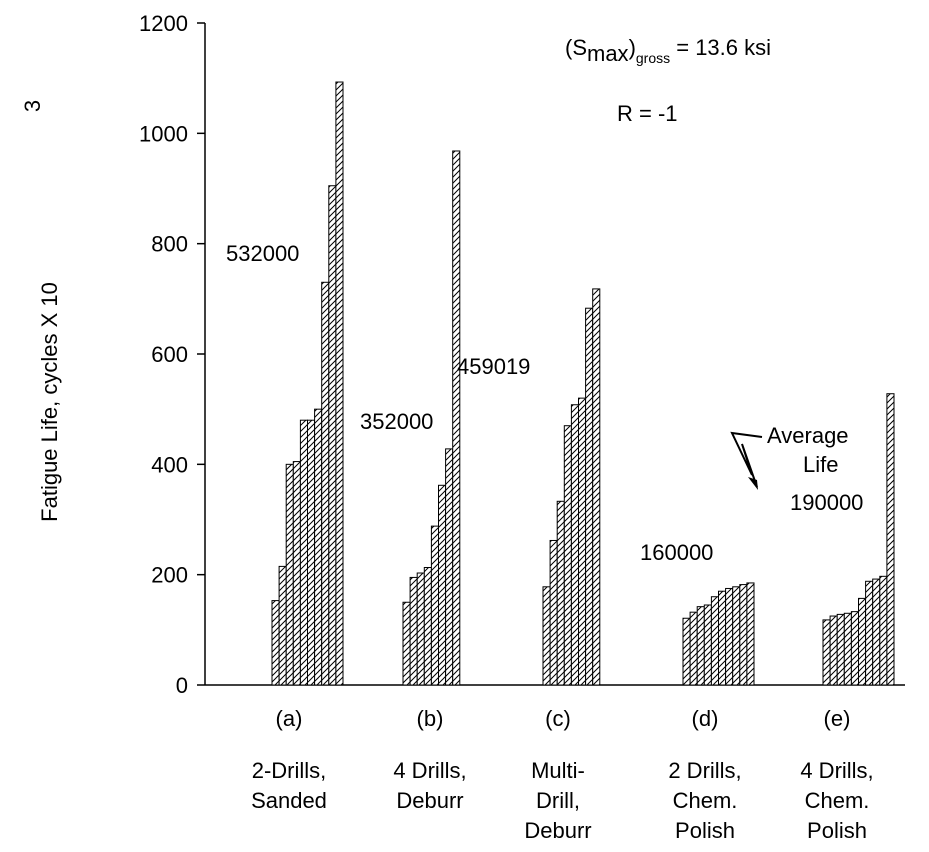 Image resolution: width=929 pixels, height=852 pixels. Describe the element at coordinates (413, 481) in the screenshot. I see `bar-group: 352000 (b) 4 Drills, Deburr` at that location.